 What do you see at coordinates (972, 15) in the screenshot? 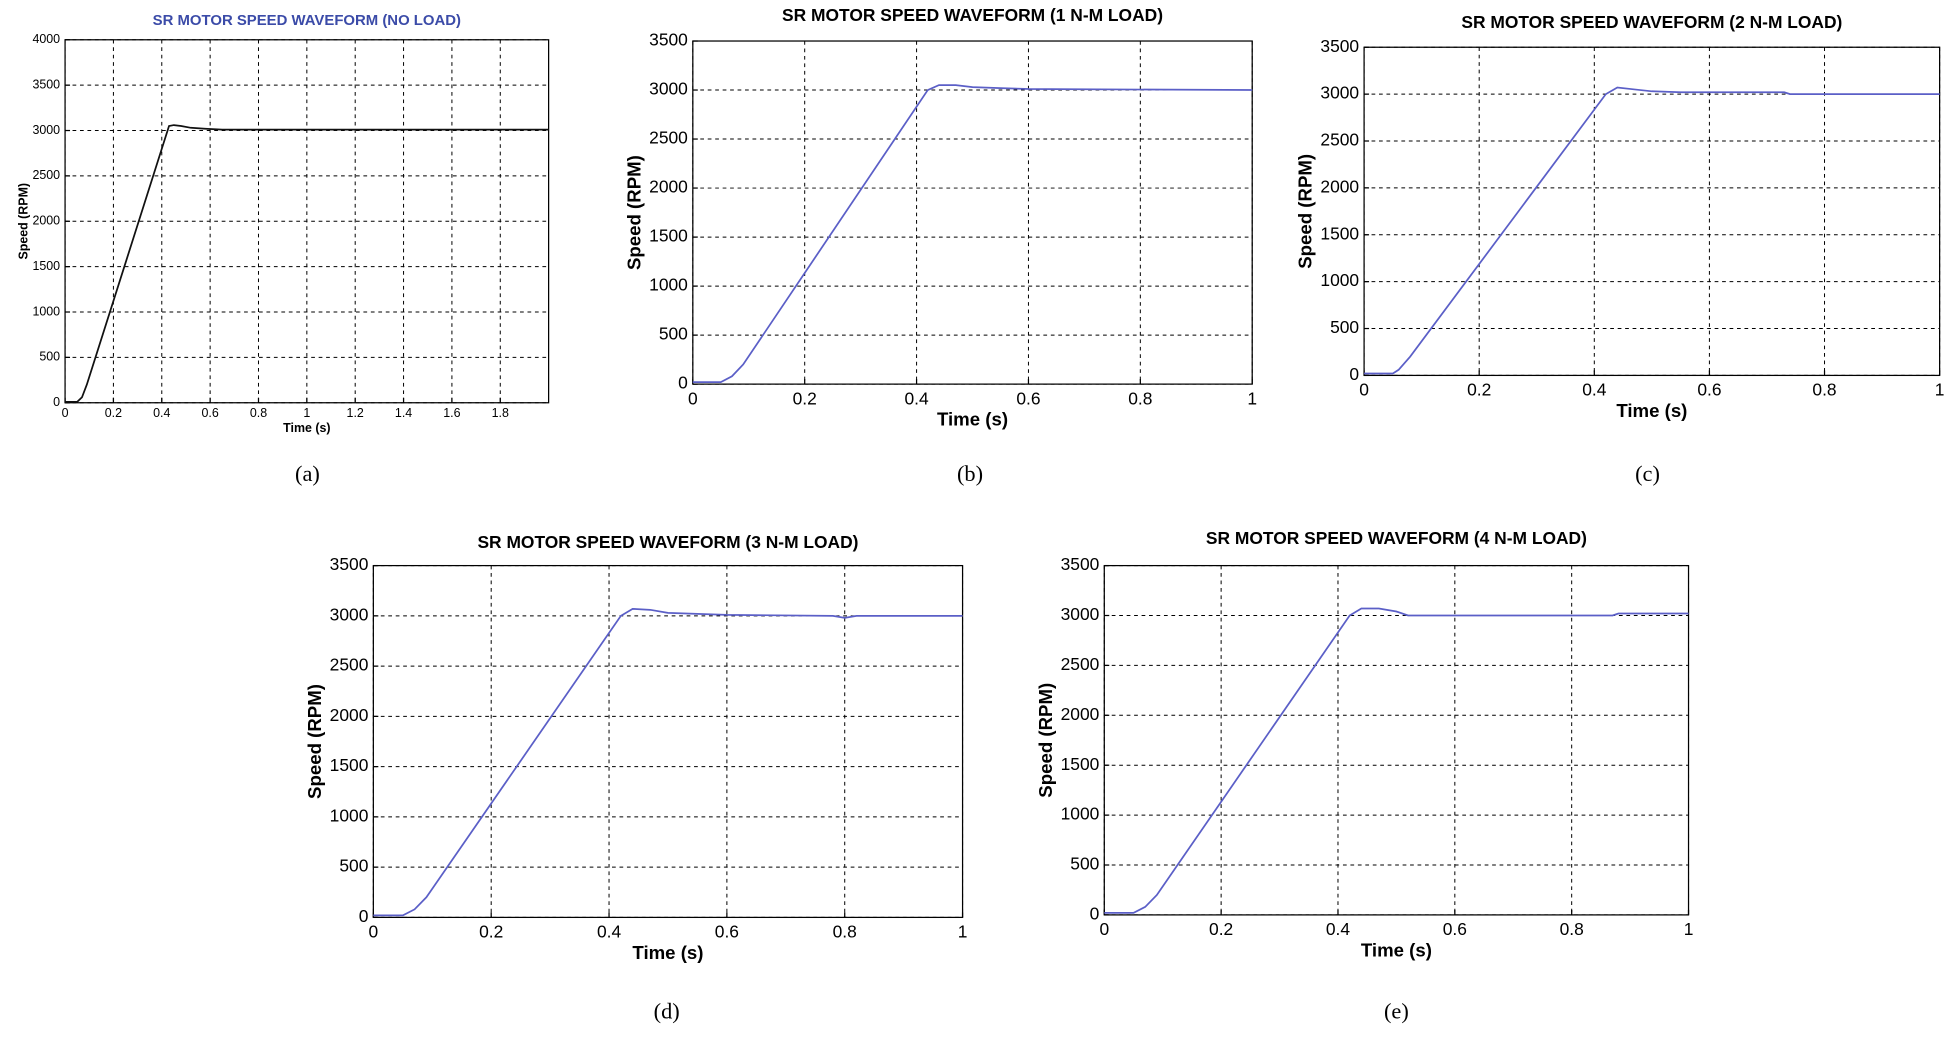
I see `chart-title: SR MOTOR SPEED WAVEFORM (1 N-M LOAD)` at bounding box center [972, 15].